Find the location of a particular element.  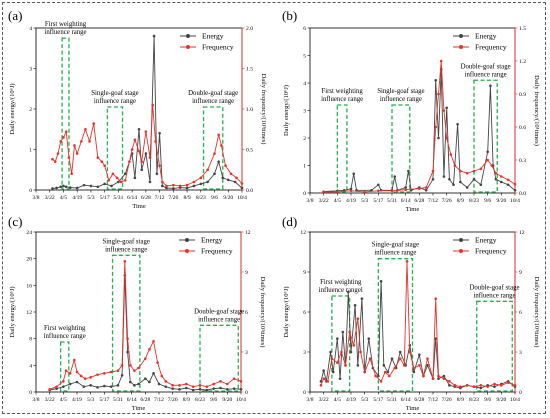

y-left-tick-label: 4 is located at coordinates (30, 366).